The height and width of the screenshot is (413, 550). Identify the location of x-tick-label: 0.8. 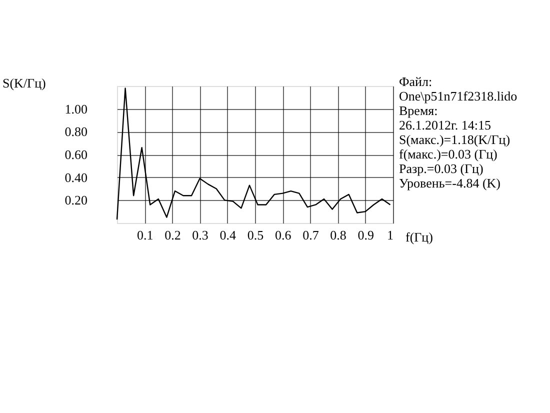
(338, 235).